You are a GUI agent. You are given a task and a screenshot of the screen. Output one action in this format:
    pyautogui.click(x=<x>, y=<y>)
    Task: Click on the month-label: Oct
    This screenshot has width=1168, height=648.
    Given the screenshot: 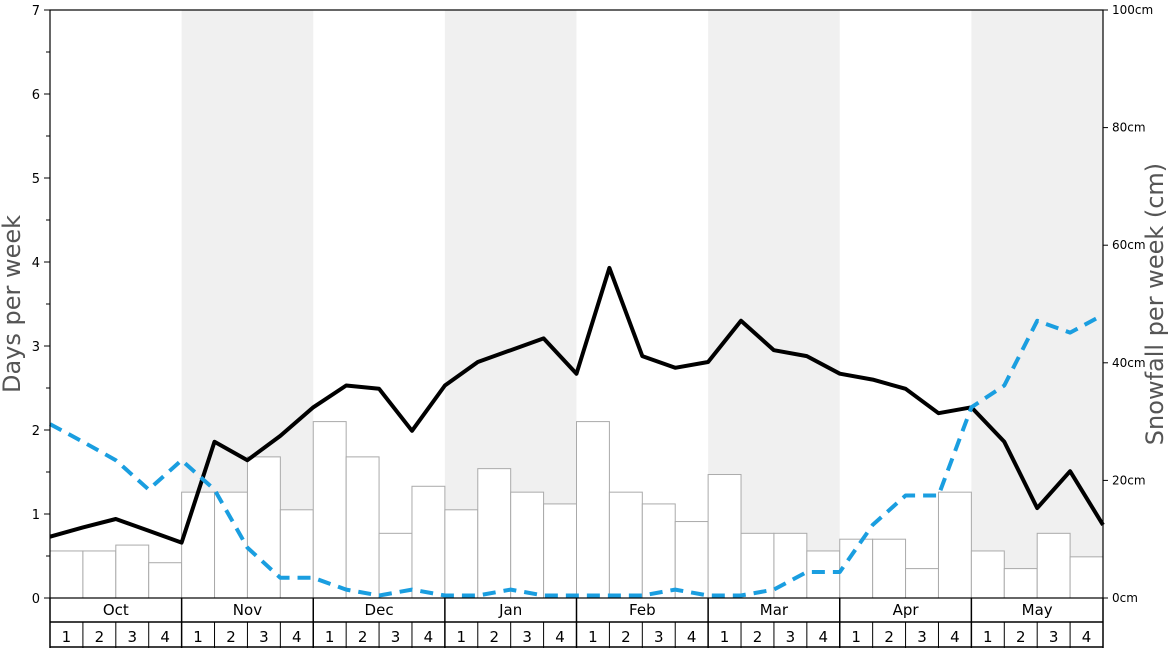 What is the action you would take?
    pyautogui.click(x=116, y=610)
    